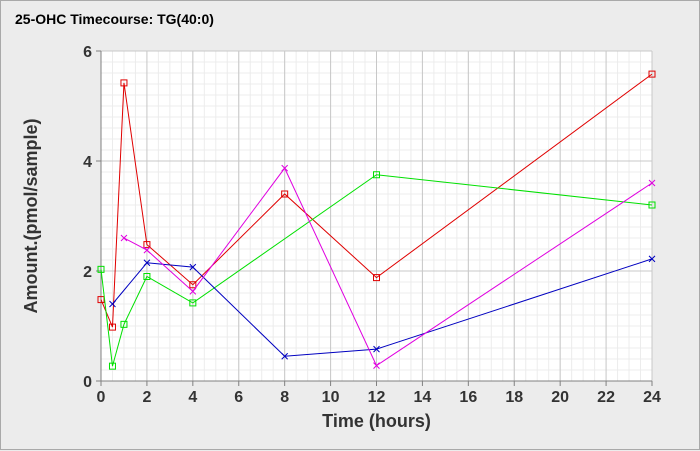  Describe the element at coordinates (87, 272) in the screenshot. I see `y-tick-label: 2` at that location.